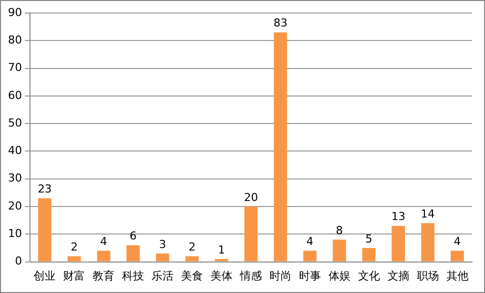 The height and width of the screenshot is (293, 485). I want to click on data-label: 83, so click(280, 23).